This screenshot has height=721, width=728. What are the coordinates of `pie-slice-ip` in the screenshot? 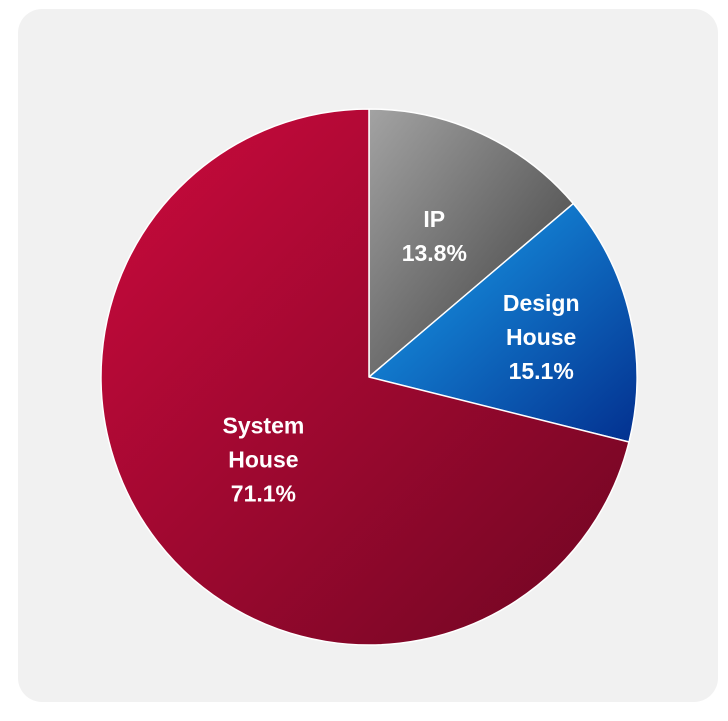 It's located at (471, 243).